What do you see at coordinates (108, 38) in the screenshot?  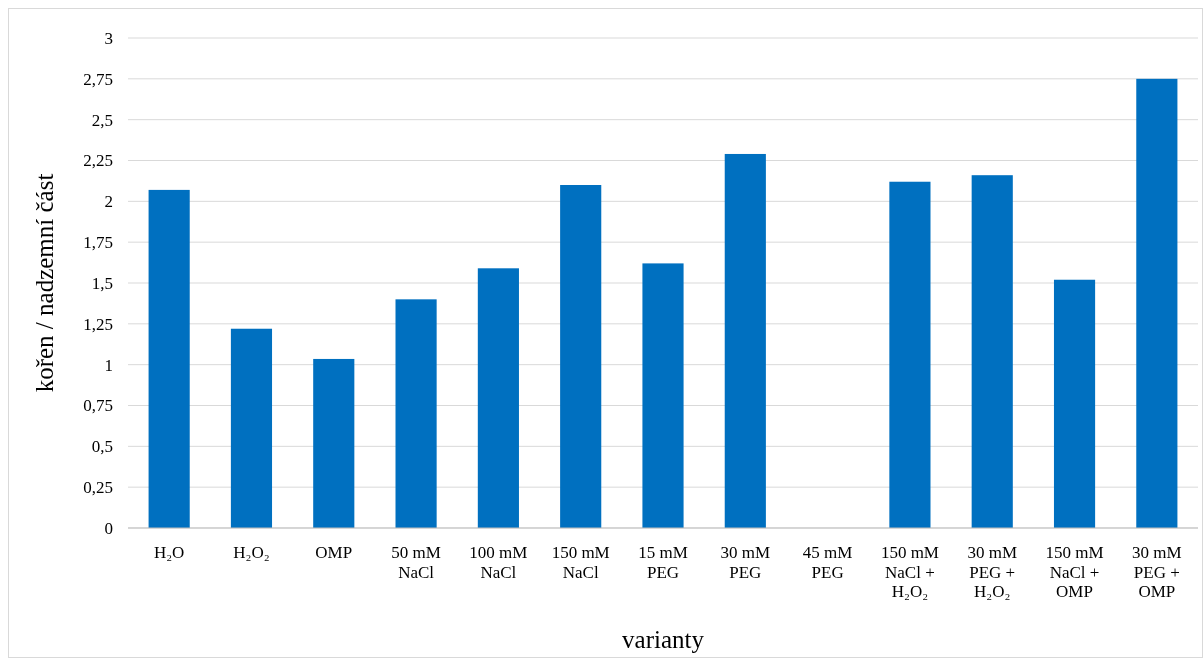 I see `y-tick-label: 3` at bounding box center [108, 38].